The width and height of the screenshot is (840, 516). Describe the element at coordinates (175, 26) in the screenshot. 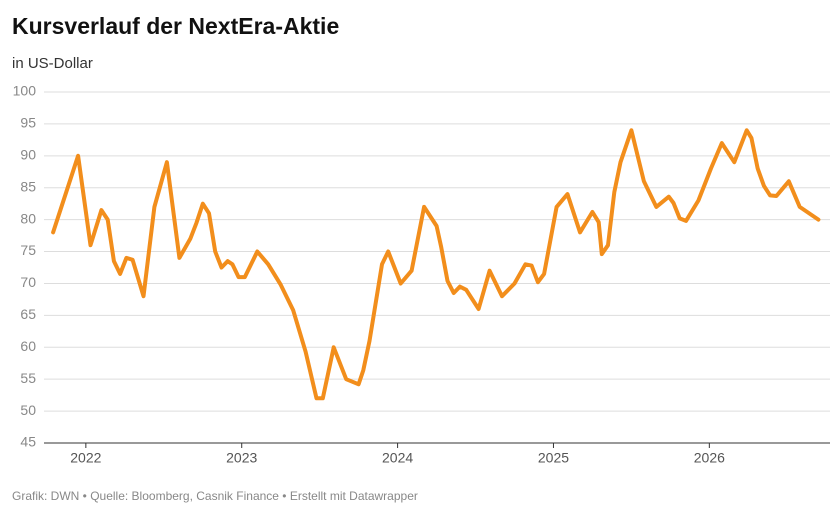

I see `chart-title: Kursverlauf der NextEra-Aktie` at that location.